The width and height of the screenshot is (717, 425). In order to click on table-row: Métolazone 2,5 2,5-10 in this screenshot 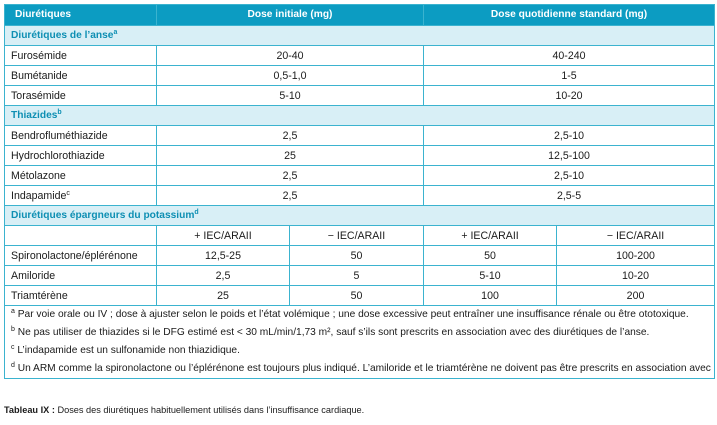, I will do `click(360, 175)`.